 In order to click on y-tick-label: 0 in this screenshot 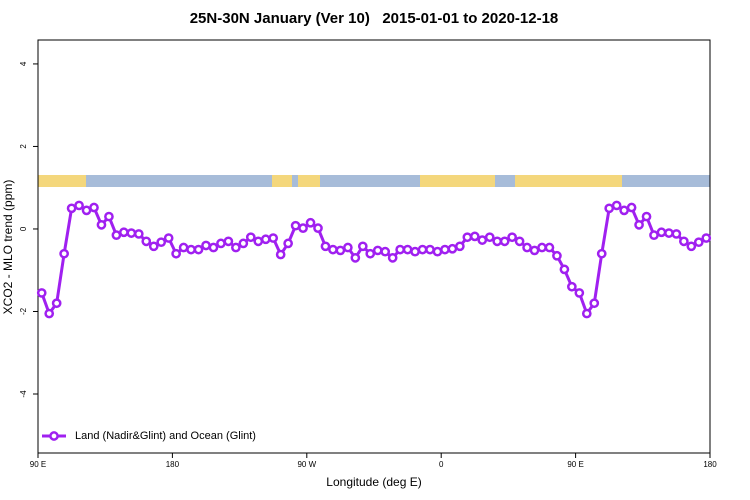, I will do `click(23, 228)`.